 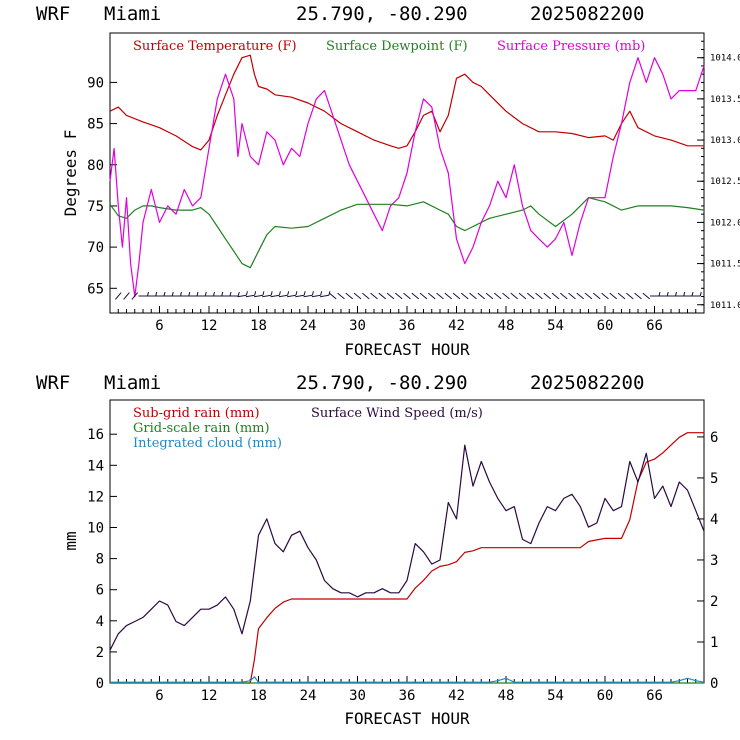 What do you see at coordinates (654, 326) in the screenshot?
I see `panel1-xtick-label: 66` at bounding box center [654, 326].